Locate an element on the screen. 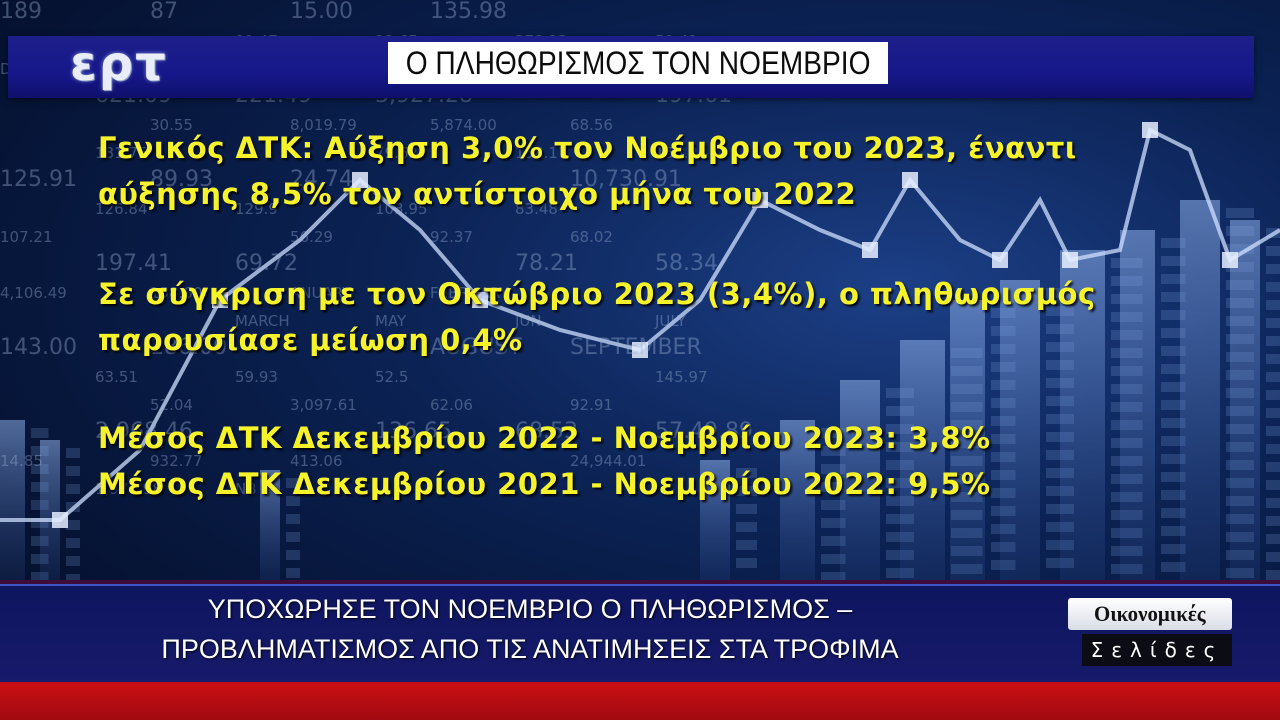 The width and height of the screenshot is (1280, 720). background-number: 57.49.89 is located at coordinates (704, 431).